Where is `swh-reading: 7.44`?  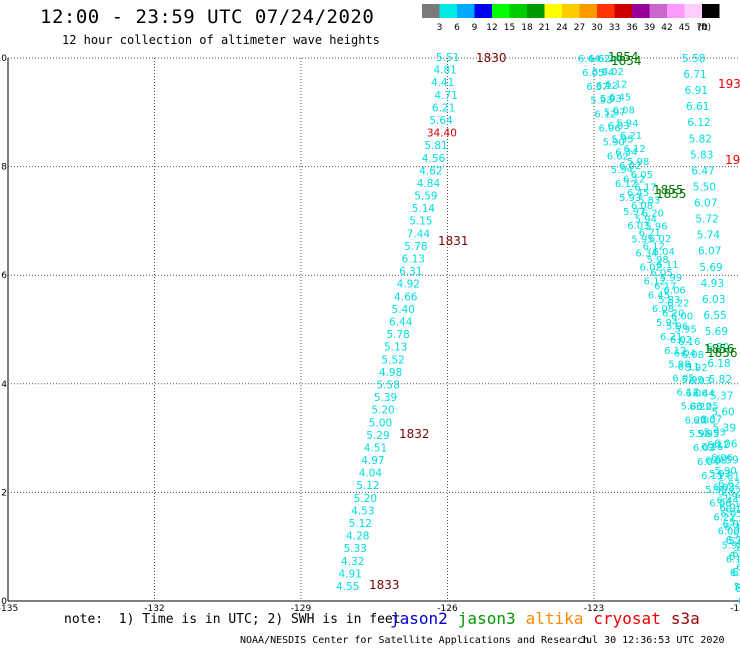 swh-reading: 7.44 is located at coordinates (419, 234).